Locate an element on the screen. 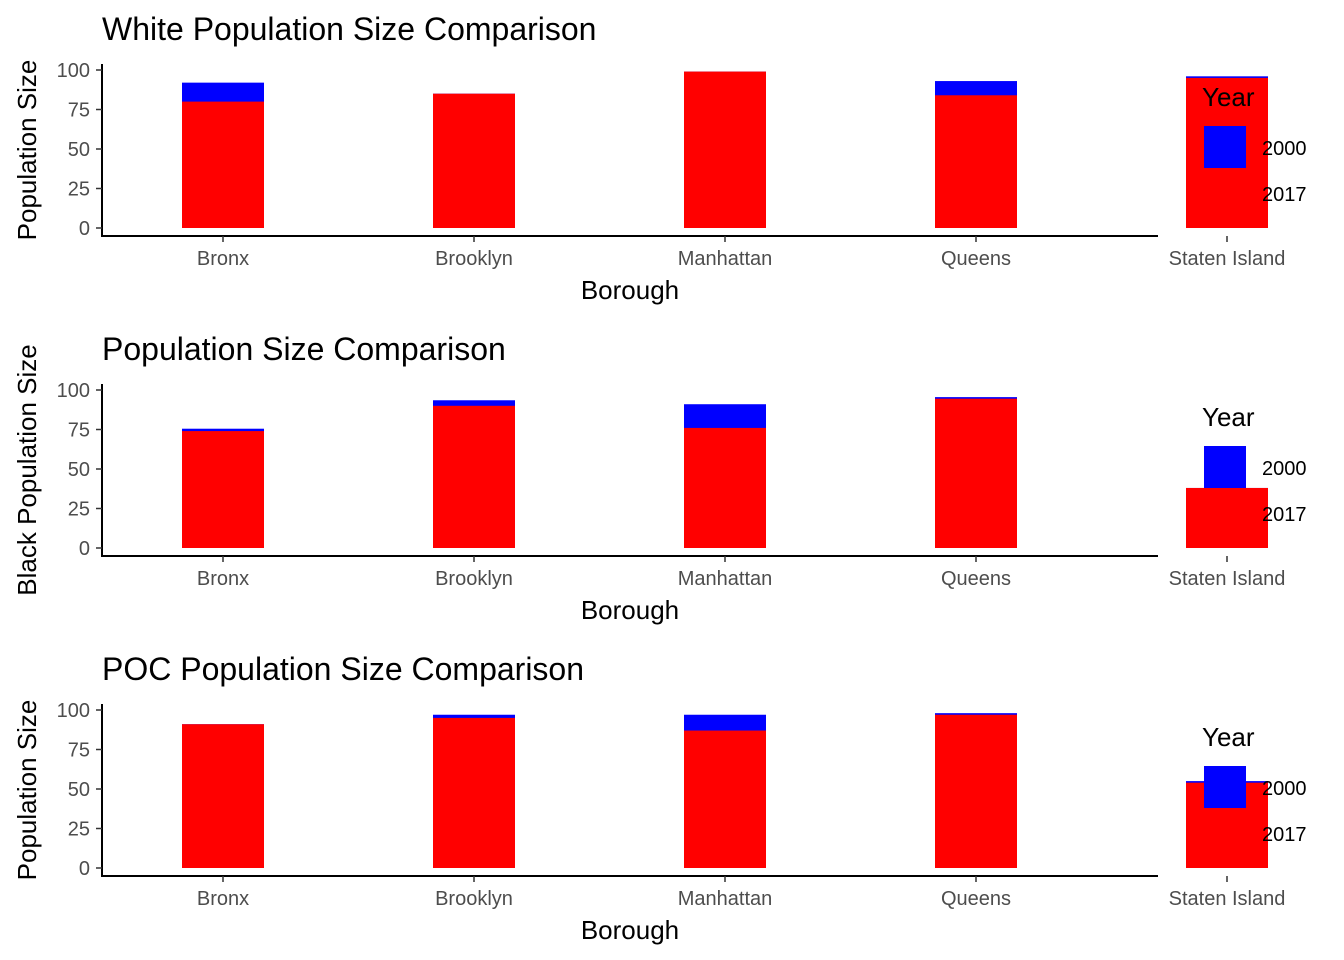 The height and width of the screenshot is (960, 1344). chart-title: White Population Size Comparison is located at coordinates (349, 29).